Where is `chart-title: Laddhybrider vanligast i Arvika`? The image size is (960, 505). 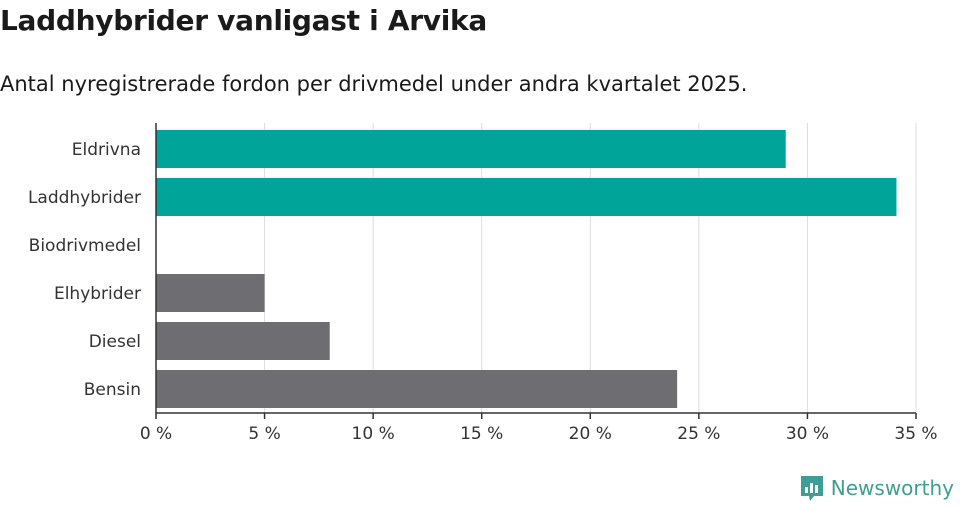
chart-title: Laddhybrider vanligast i Arvika is located at coordinates (243, 20).